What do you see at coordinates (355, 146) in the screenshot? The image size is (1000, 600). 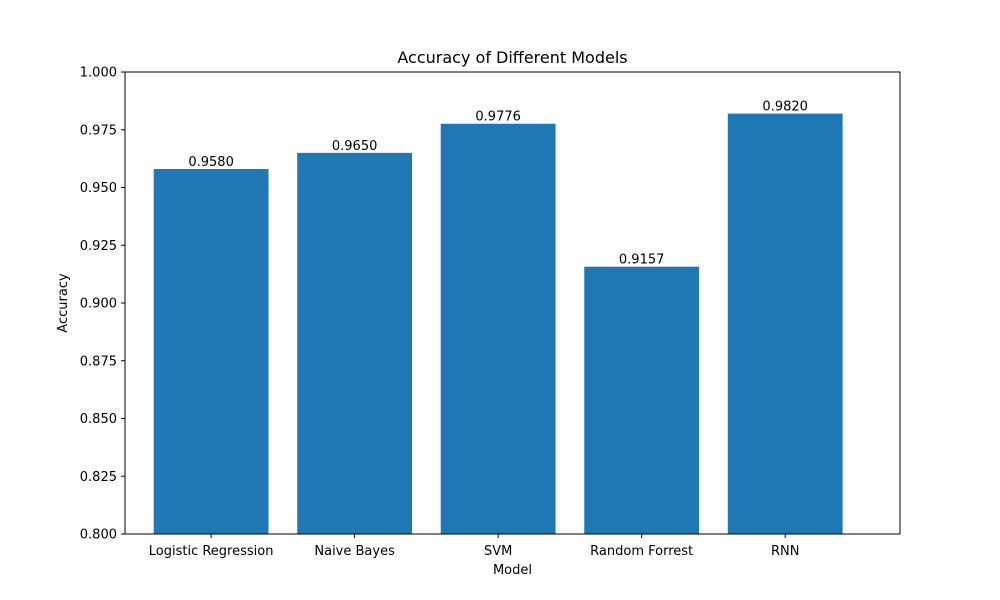 I see `data-label: 0.9650` at bounding box center [355, 146].